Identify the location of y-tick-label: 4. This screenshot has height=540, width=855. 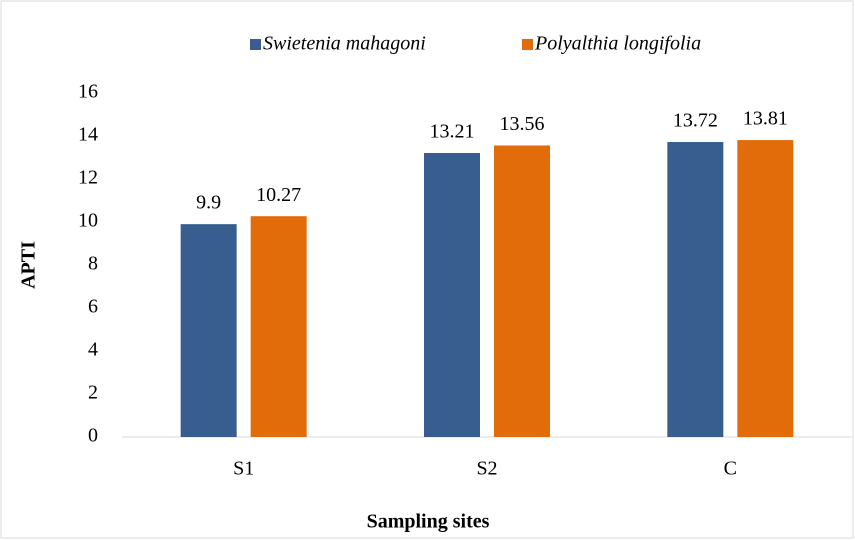
(93, 350).